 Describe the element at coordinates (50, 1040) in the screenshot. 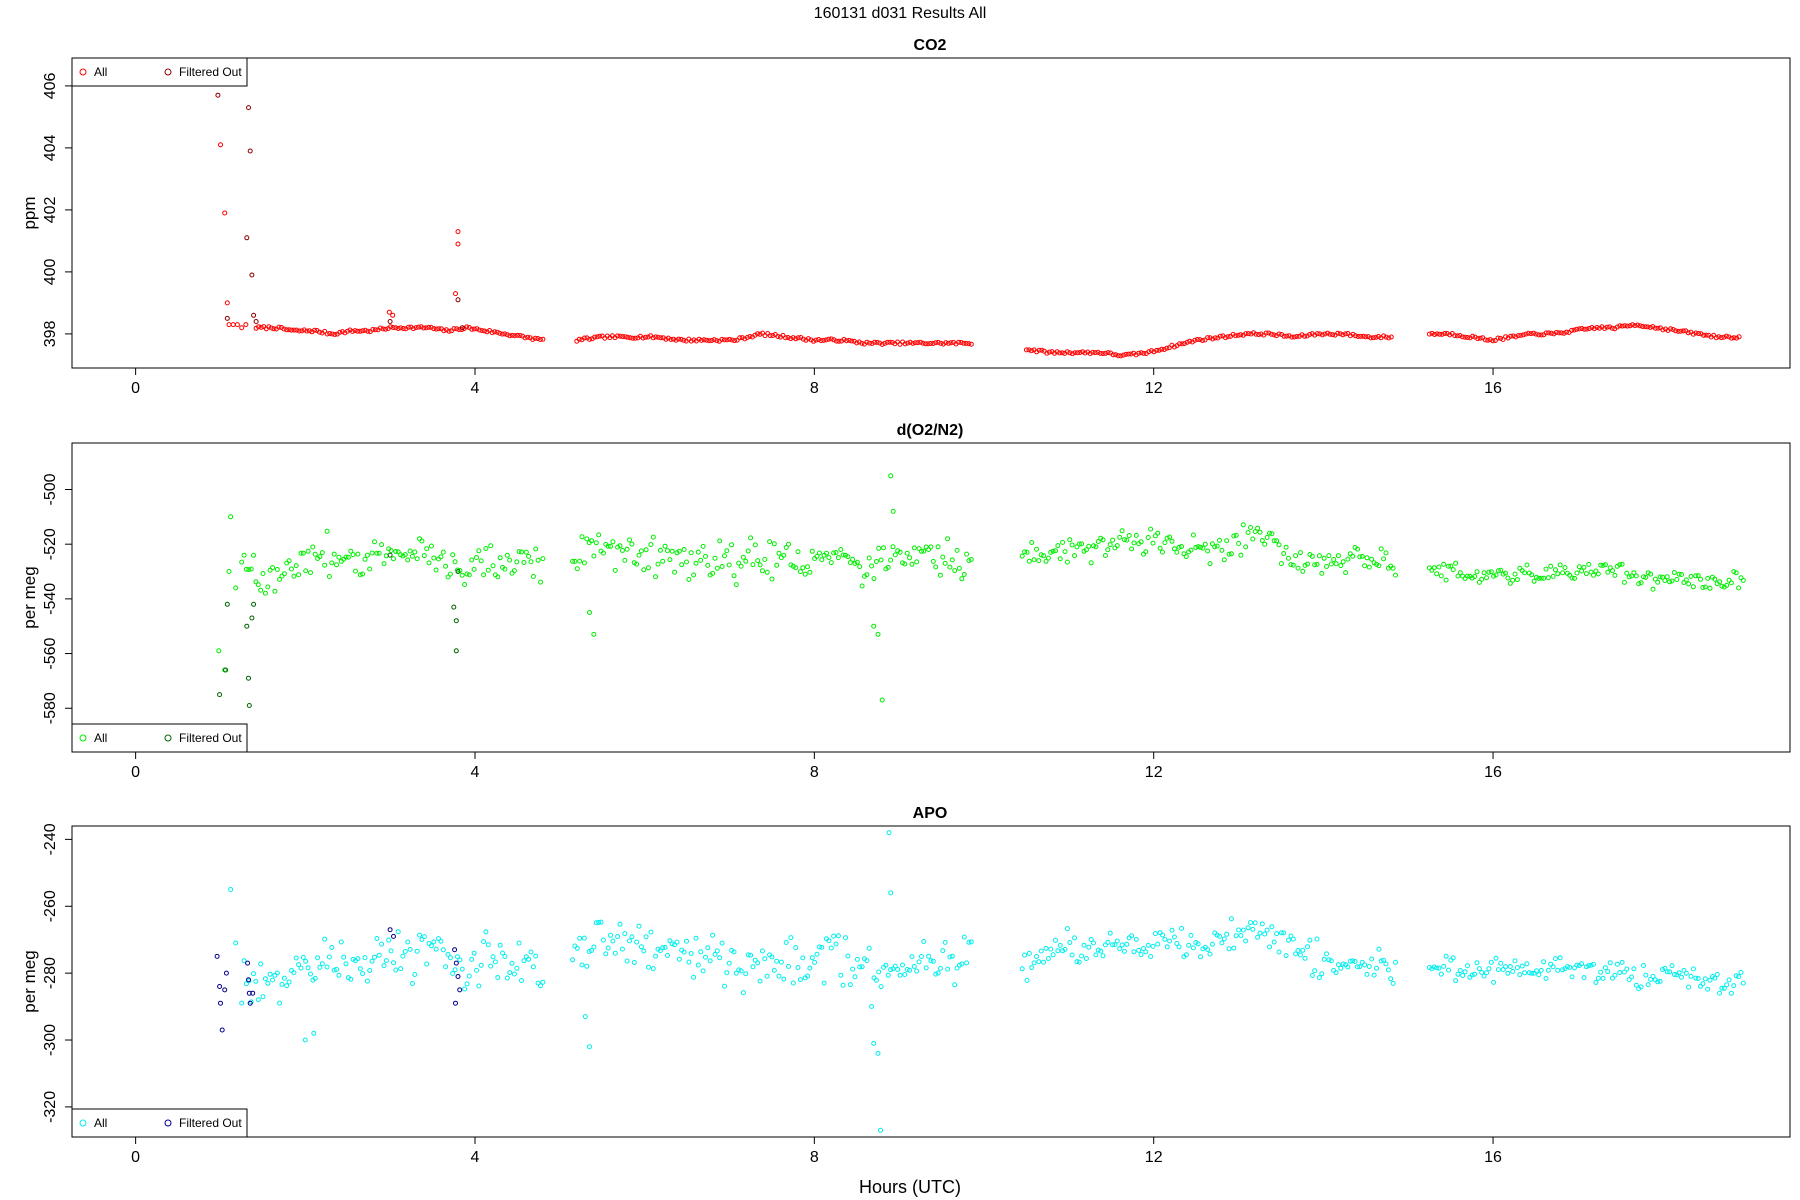

I see `y-tick-label: -300` at that location.